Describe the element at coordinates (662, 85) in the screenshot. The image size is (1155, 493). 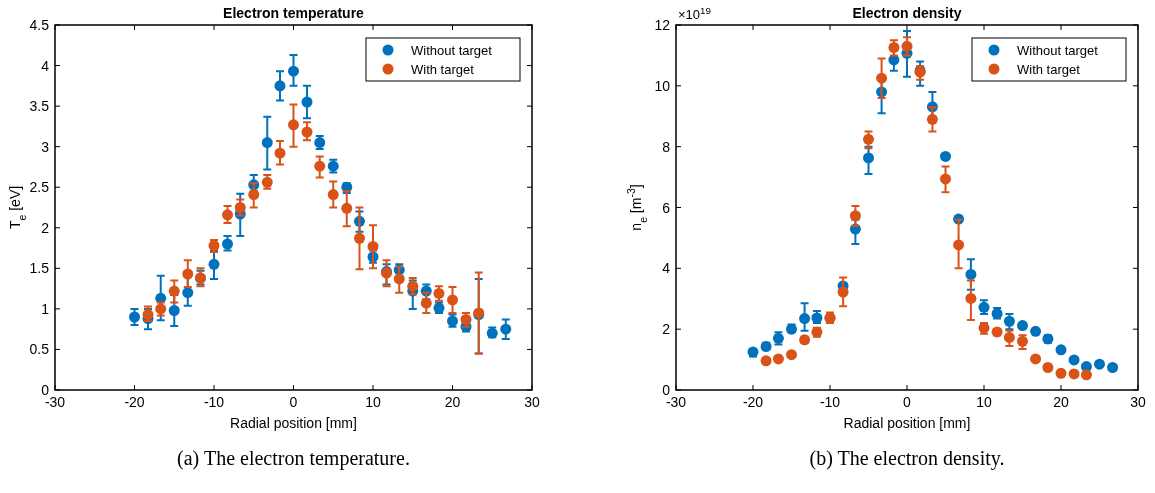
I see `y-tick-label: 10` at that location.